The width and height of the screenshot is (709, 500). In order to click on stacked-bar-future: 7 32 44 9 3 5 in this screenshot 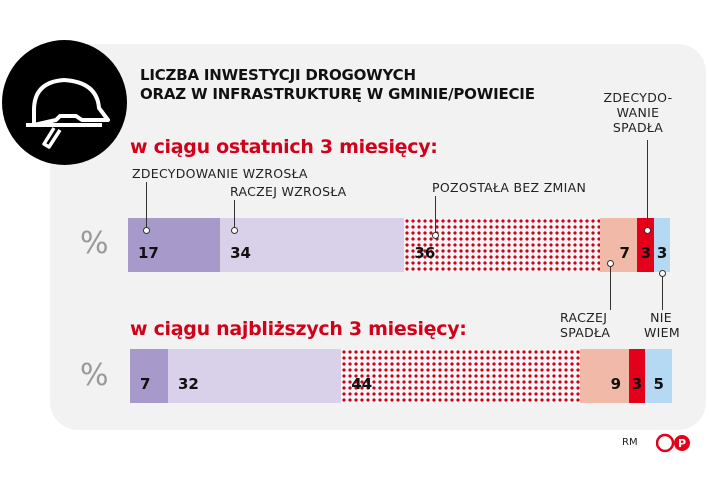, I will do `click(401, 376)`.